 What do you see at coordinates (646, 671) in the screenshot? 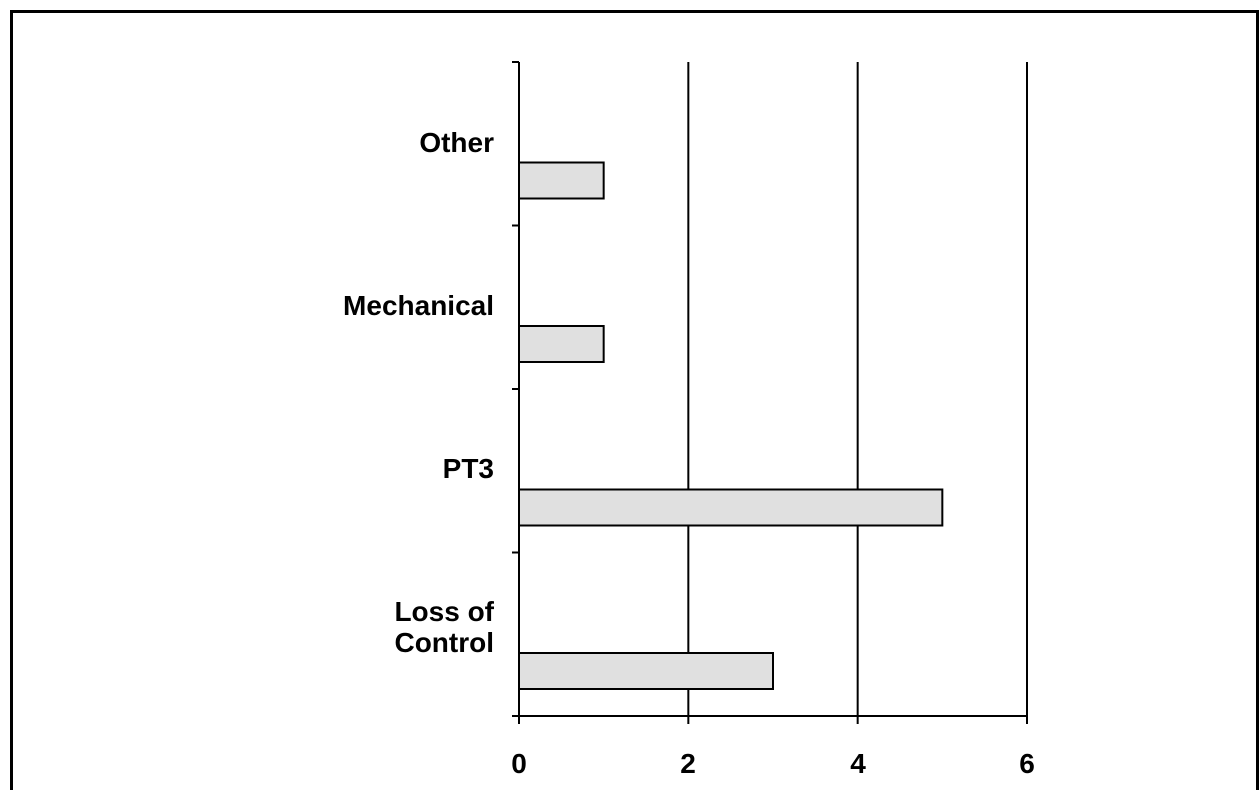
I see `bar-loss-of-control` at bounding box center [646, 671].